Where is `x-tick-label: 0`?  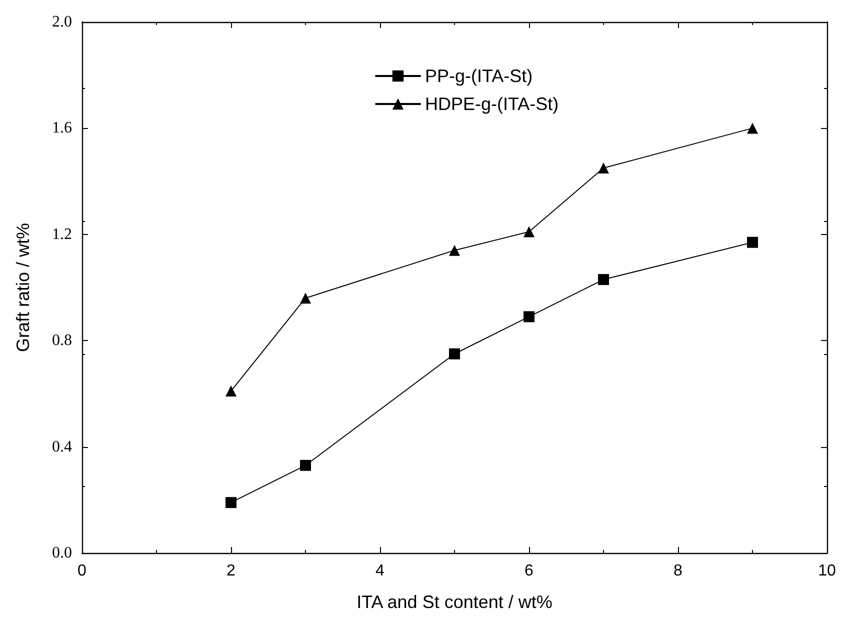
x-tick-label: 0 is located at coordinates (82, 571).